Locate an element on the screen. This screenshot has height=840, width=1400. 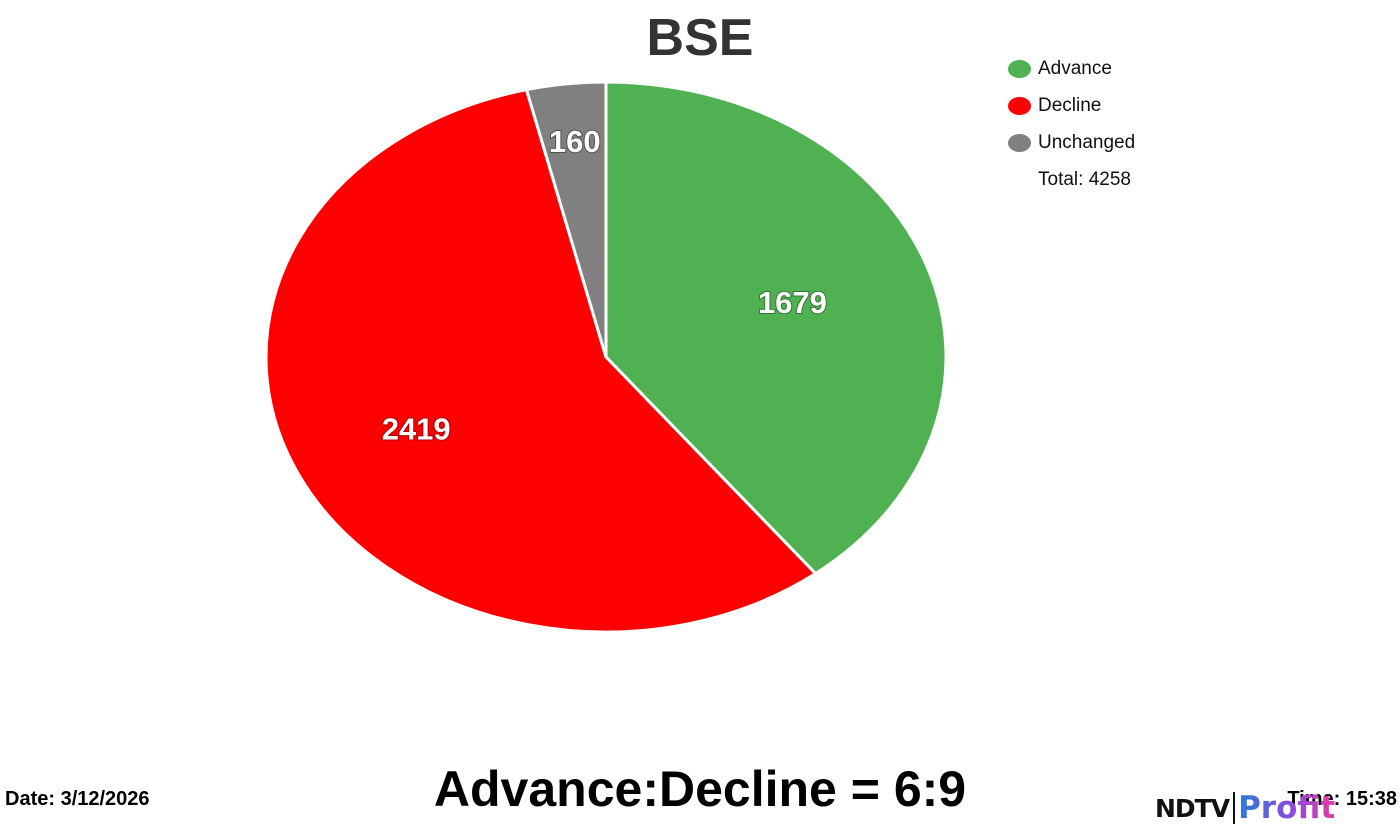
logo-divider is located at coordinates (1234, 808).